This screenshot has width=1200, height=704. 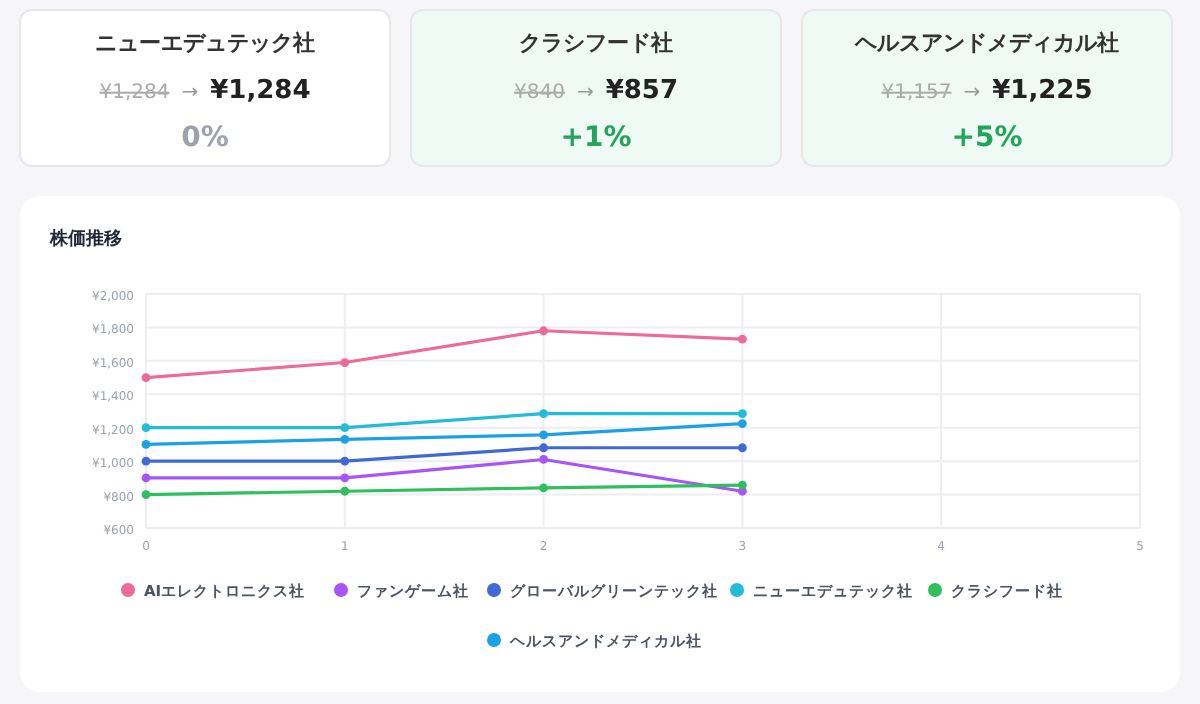 I want to click on text: ¥1,157, so click(x=916, y=93).